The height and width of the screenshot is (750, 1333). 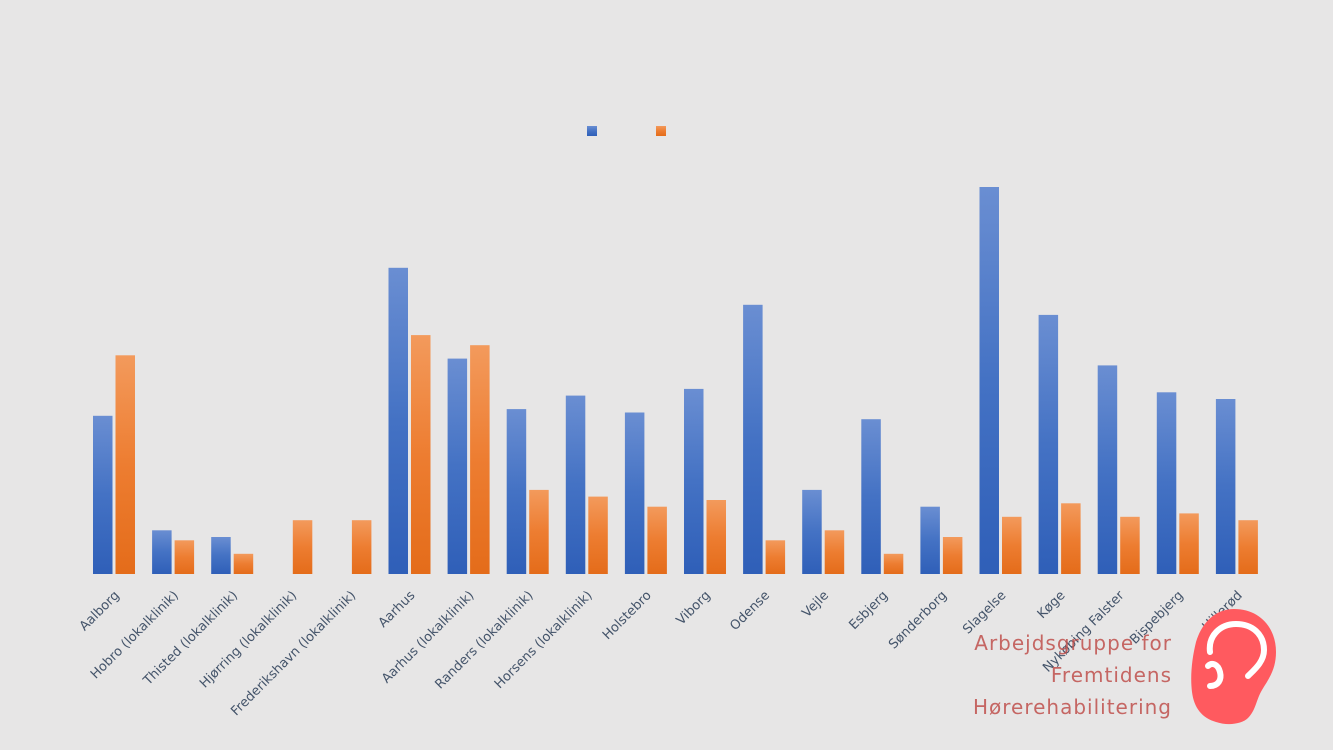 I want to click on x-tick-label: Køge, so click(x=1052, y=605).